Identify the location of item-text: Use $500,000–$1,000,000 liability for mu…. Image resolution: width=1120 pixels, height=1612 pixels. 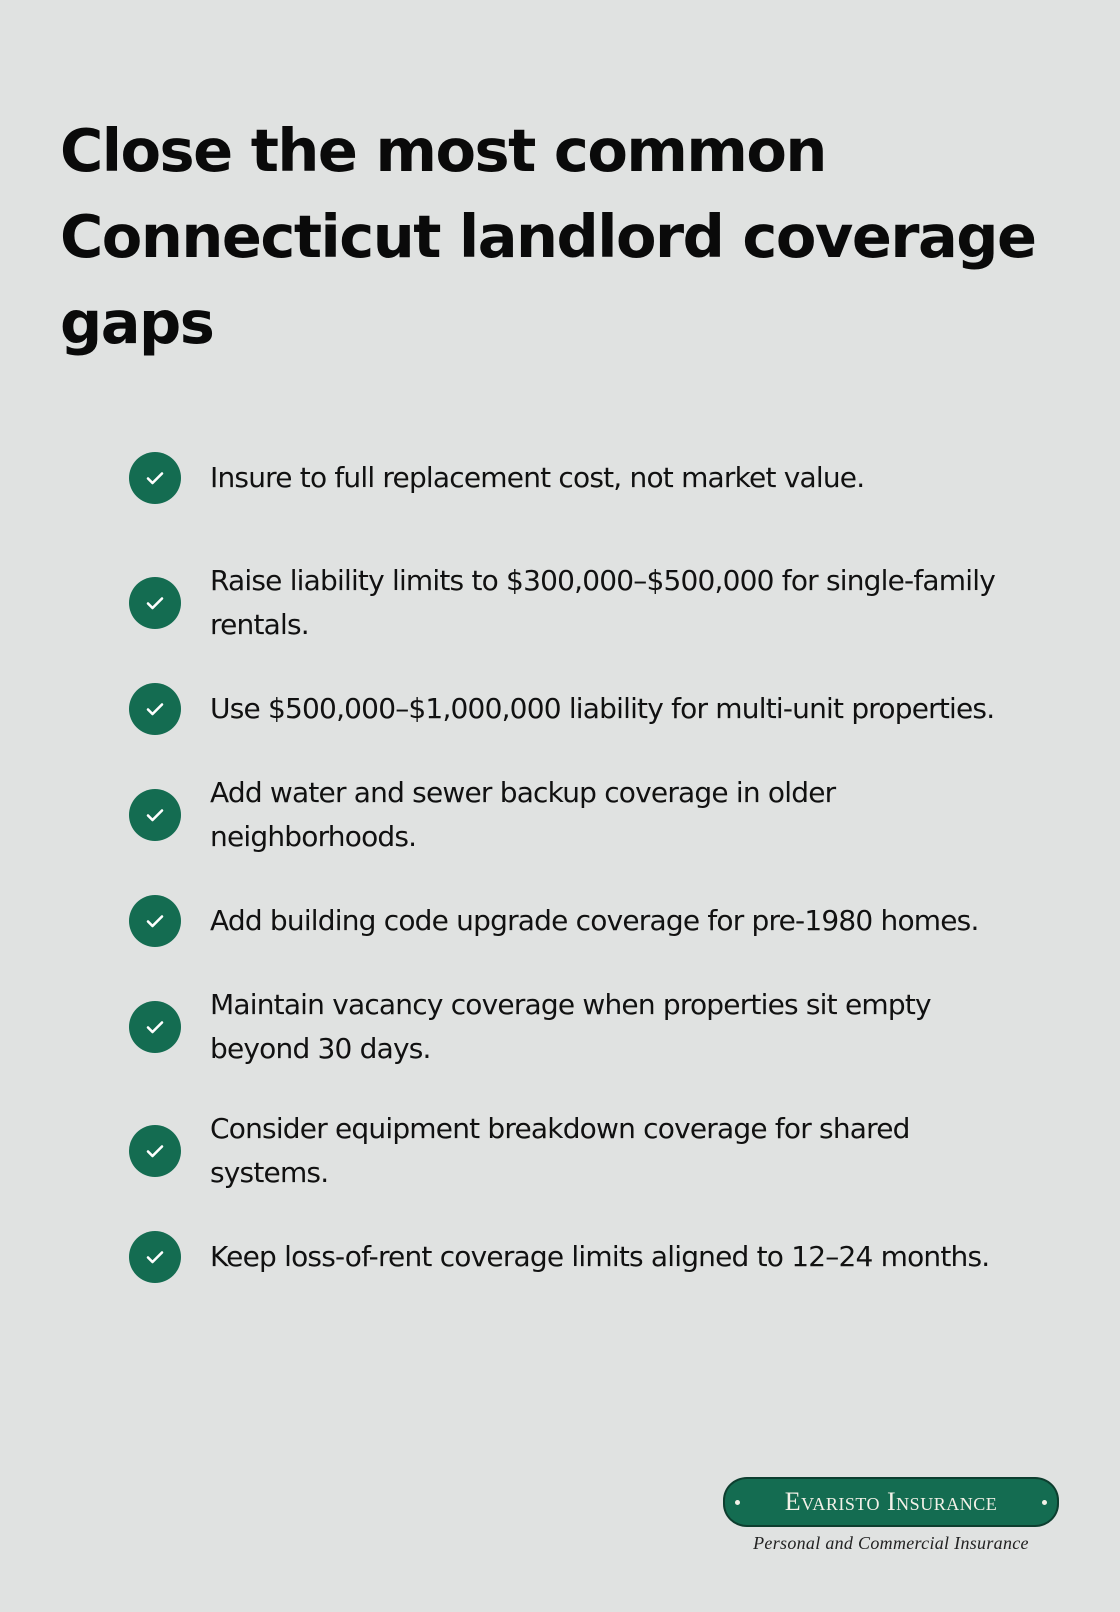
(602, 708).